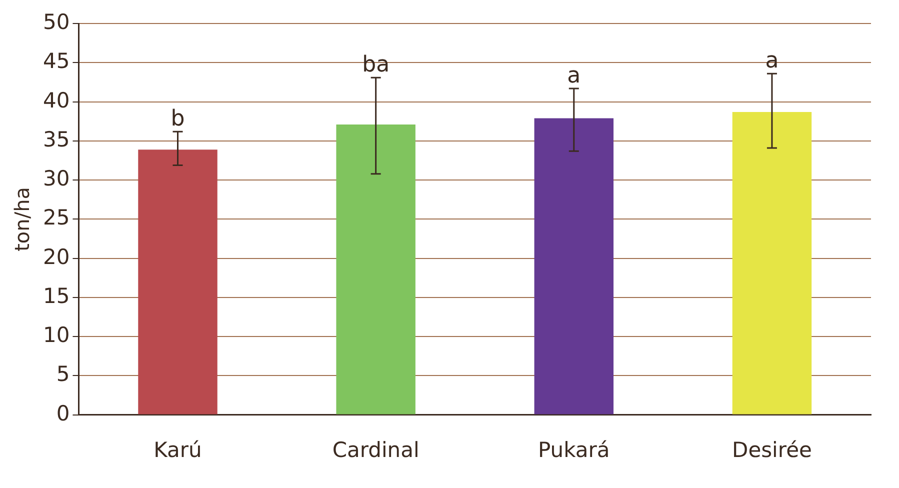 The image size is (899, 488). I want to click on annotation: b, so click(177, 119).